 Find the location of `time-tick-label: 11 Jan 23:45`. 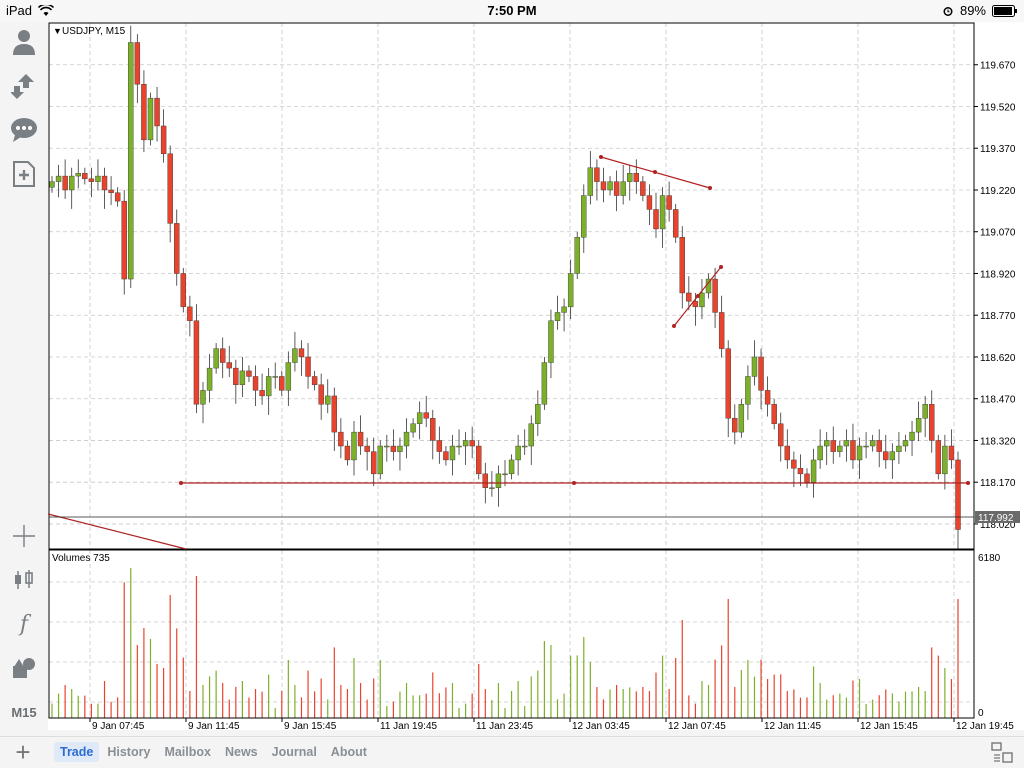

time-tick-label: 11 Jan 23:45 is located at coordinates (505, 725).